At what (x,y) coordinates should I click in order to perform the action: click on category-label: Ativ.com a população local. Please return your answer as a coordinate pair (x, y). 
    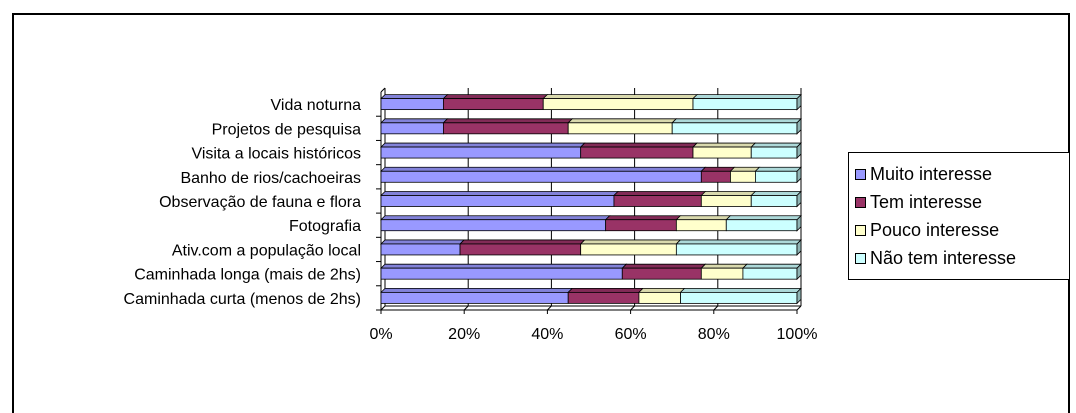
    Looking at the image, I should click on (266, 250).